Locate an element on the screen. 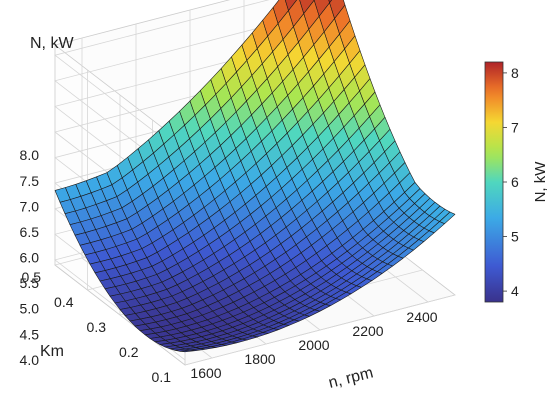 This screenshot has width=550, height=400. colorbar-label: N, kW is located at coordinates (540, 182).